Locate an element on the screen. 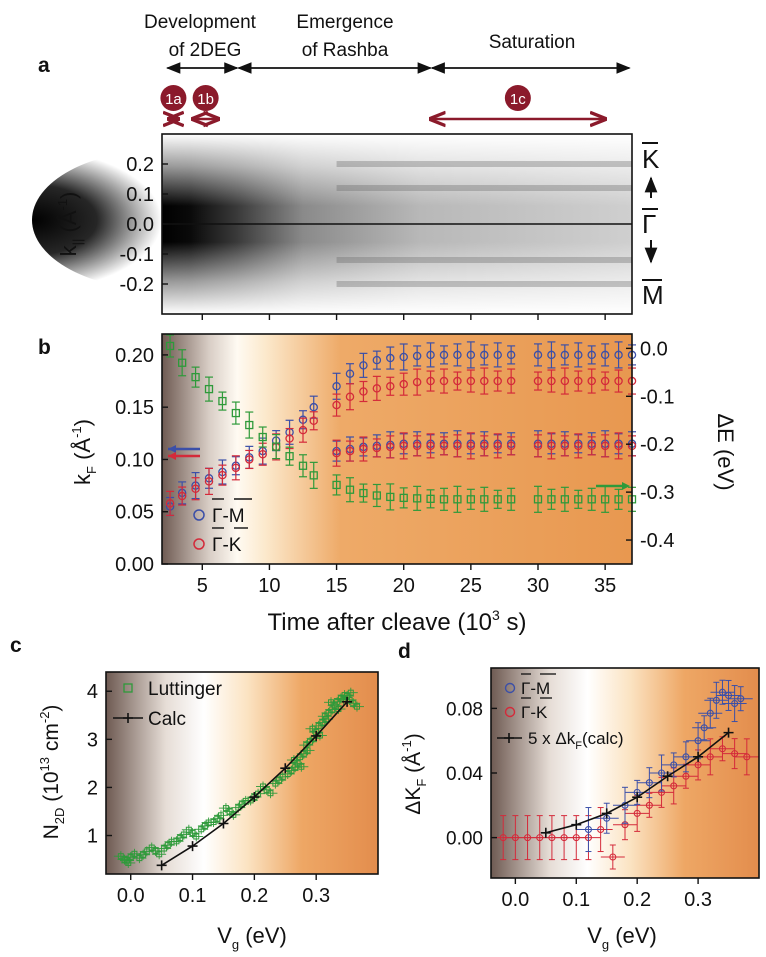 The image size is (766, 957). gamma-point-label: Γ is located at coordinates (649, 224).